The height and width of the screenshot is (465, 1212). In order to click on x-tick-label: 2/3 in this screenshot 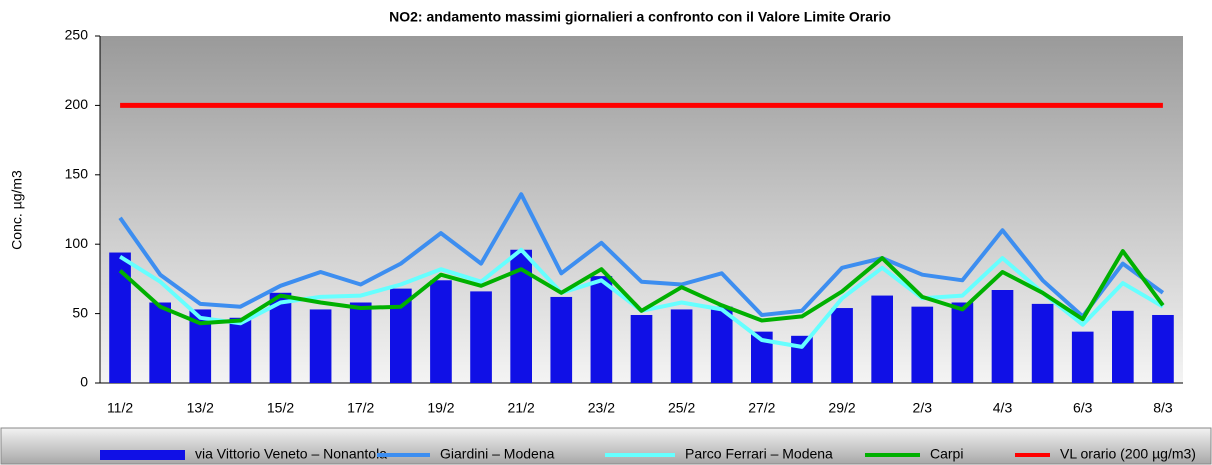, I will do `click(923, 408)`.